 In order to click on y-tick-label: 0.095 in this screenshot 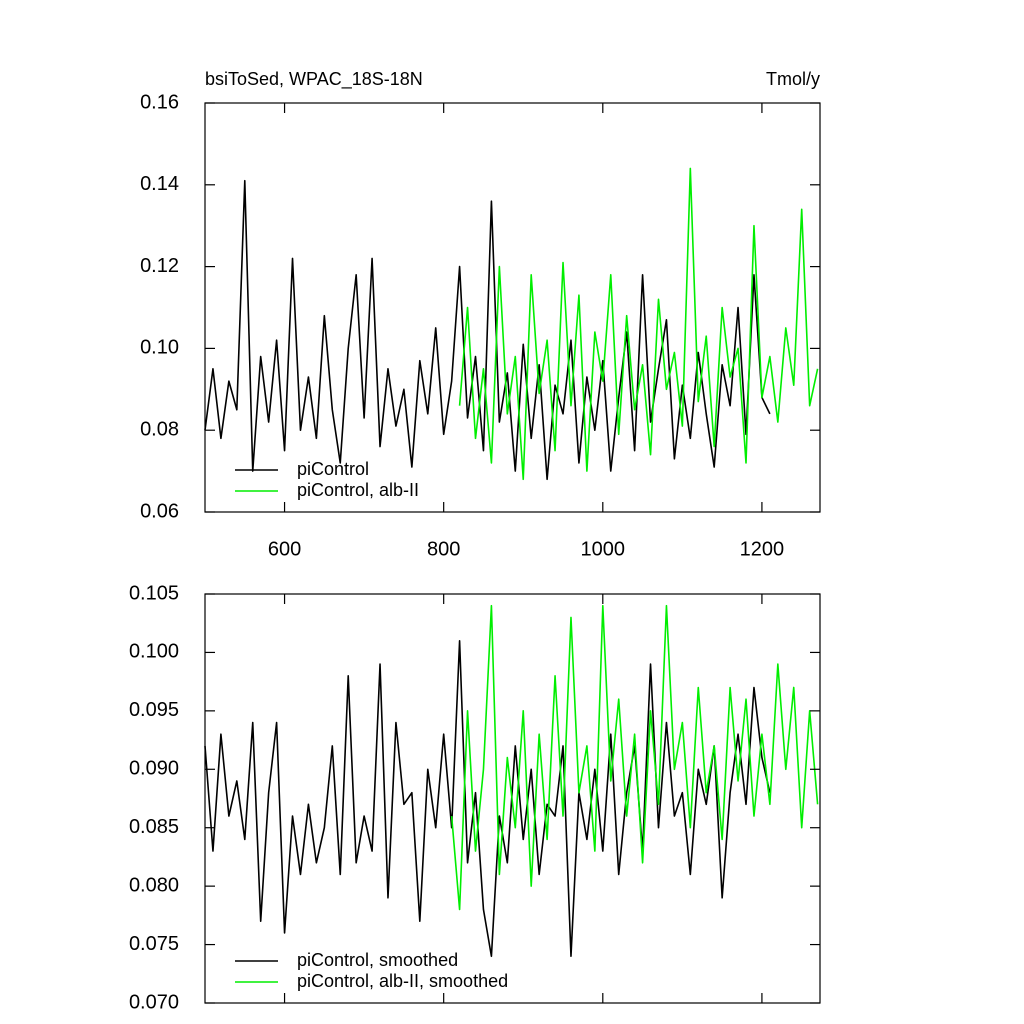, I will do `click(154, 710)`.